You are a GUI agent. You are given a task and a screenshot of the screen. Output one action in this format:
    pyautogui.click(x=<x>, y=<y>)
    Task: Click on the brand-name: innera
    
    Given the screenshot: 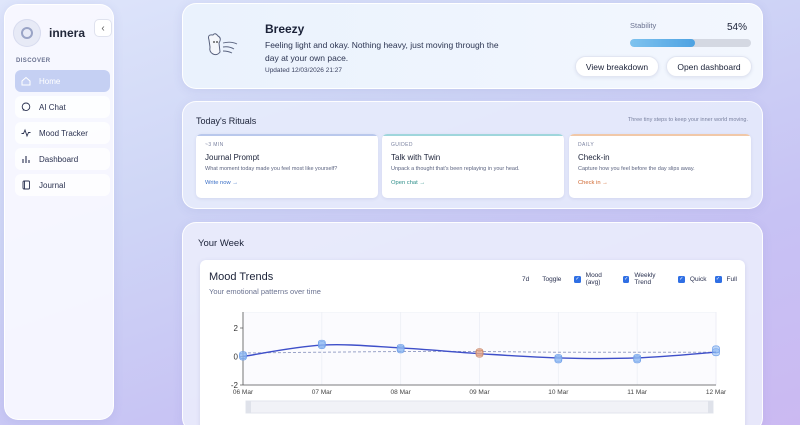 What is the action you would take?
    pyautogui.click(x=67, y=33)
    